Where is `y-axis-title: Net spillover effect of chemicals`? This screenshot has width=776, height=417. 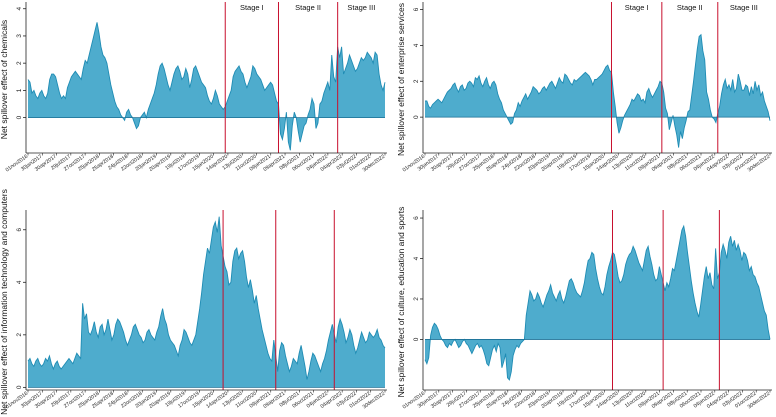
y-axis-title: Net spillover effect of chemicals is located at coordinates (4, 79).